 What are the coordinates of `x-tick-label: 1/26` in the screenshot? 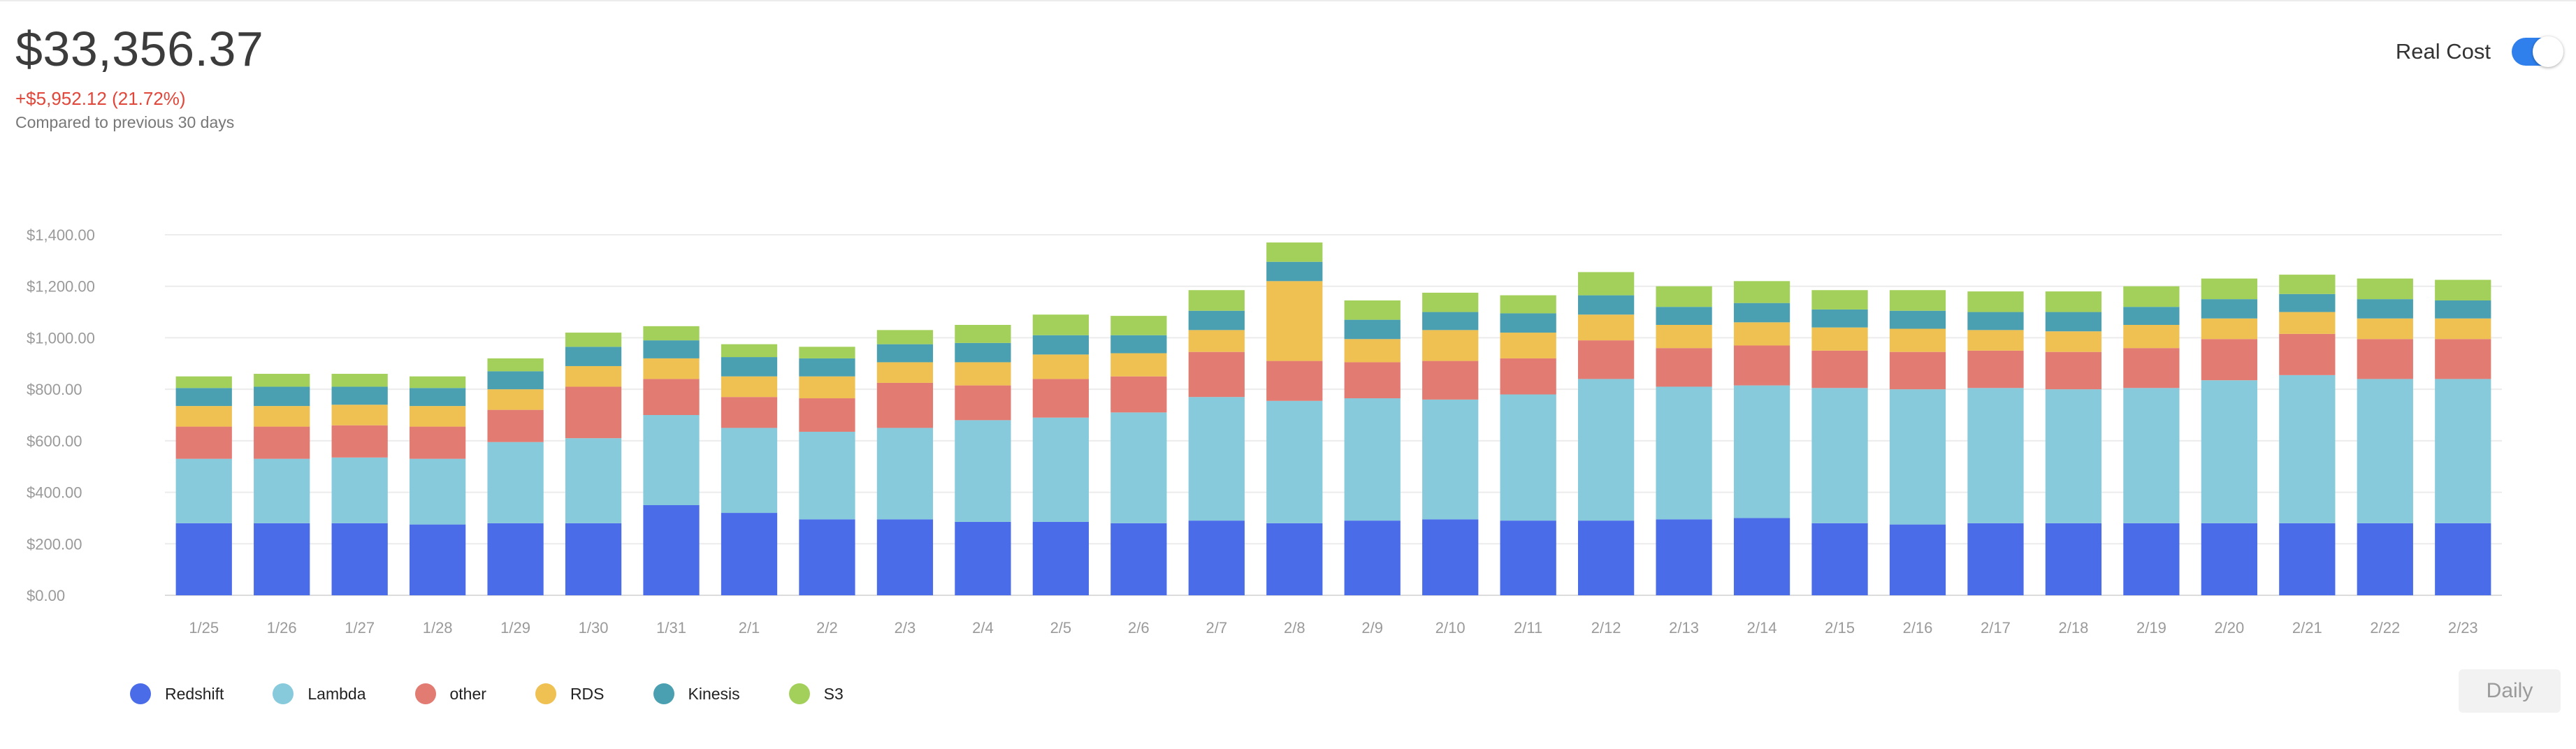 It's located at (282, 628).